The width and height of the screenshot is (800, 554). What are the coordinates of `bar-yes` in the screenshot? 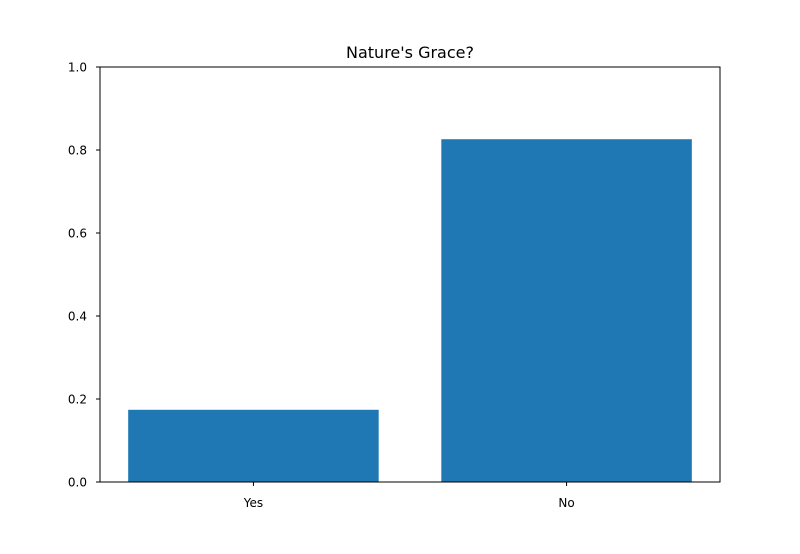 It's located at (253, 445).